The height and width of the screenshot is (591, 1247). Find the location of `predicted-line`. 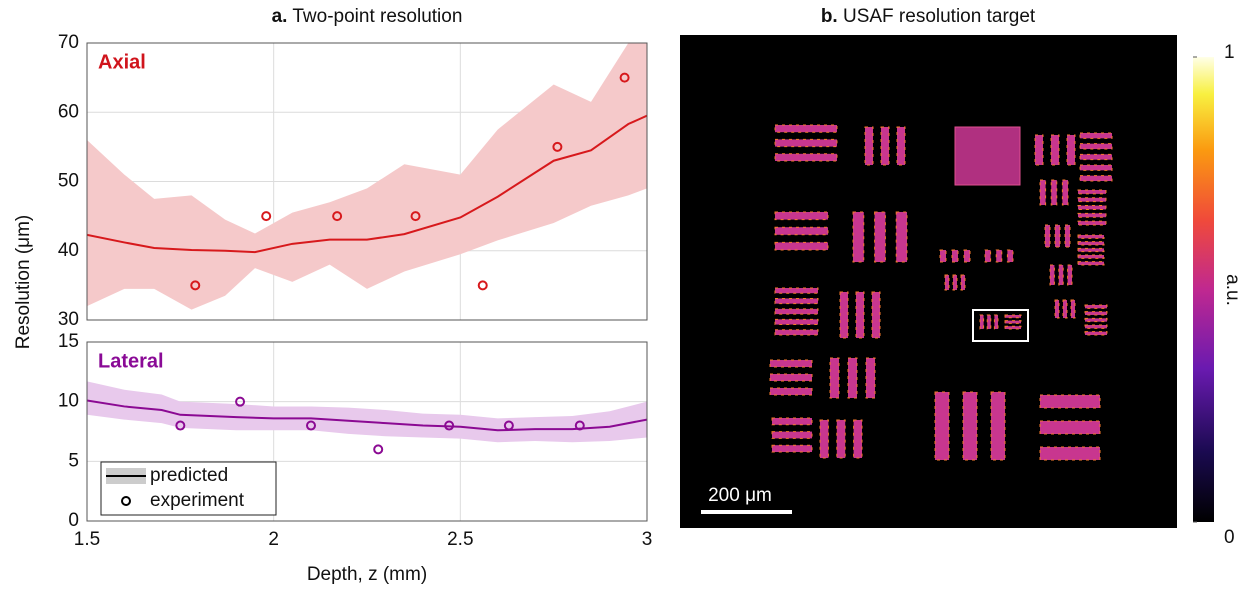

predicted-line is located at coordinates (367, 184).